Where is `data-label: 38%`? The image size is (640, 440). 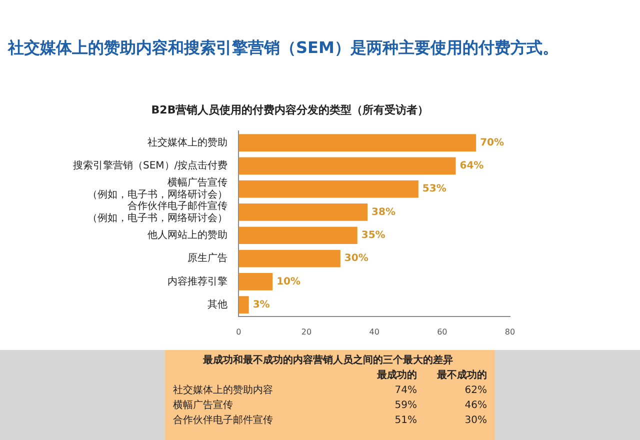
data-label: 38% is located at coordinates (384, 212).